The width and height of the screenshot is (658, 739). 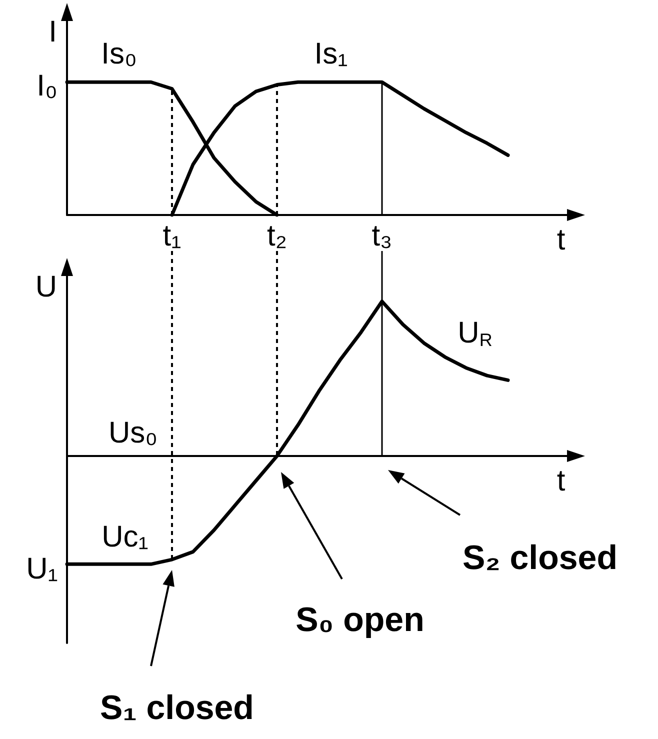 I want to click on y-axis-title: U, so click(x=46, y=287).